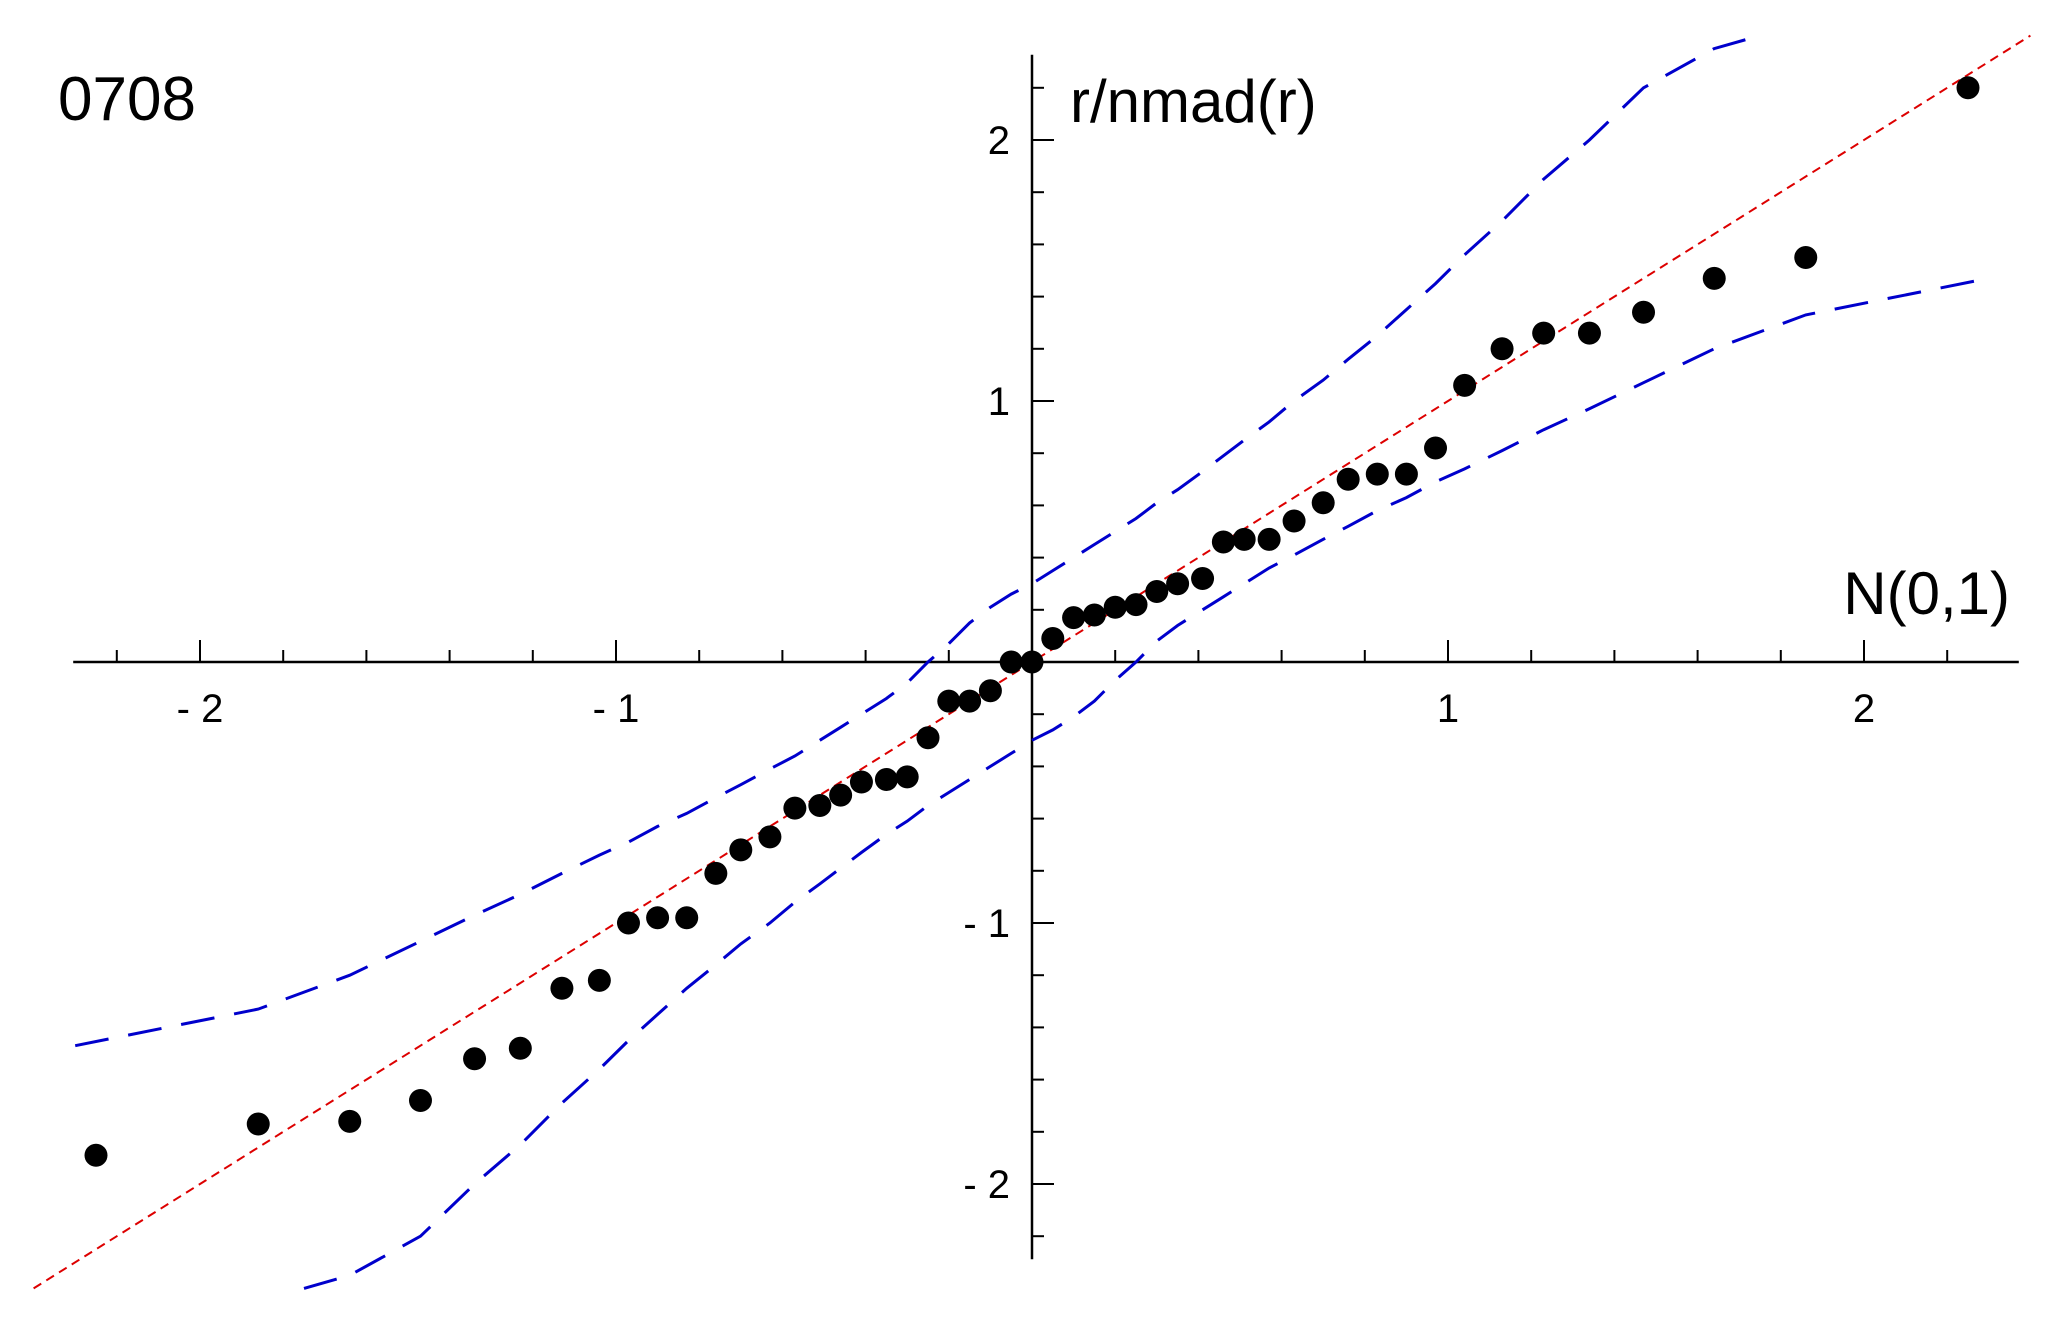 This screenshot has height=1320, width=2067. What do you see at coordinates (200, 709) in the screenshot?
I see `x-tick-label: - 2` at bounding box center [200, 709].